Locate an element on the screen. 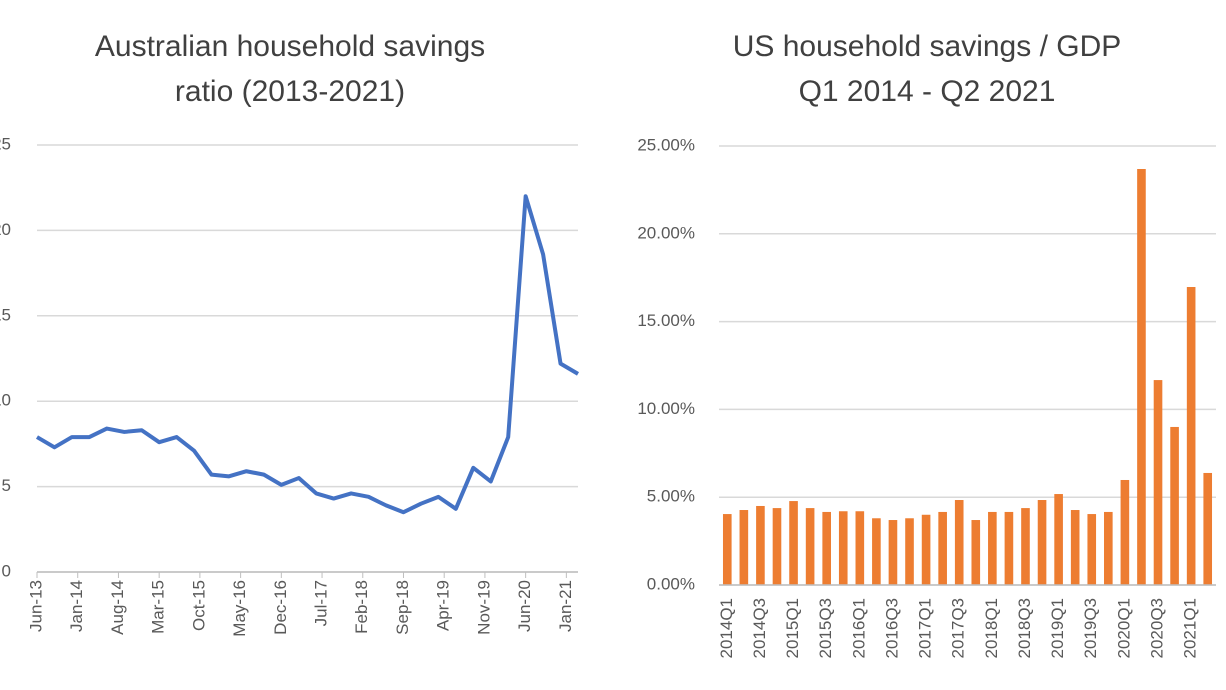 This screenshot has height=690, width=1226. chart-title: Q1 2014 - Q2 2021 is located at coordinates (927, 91).